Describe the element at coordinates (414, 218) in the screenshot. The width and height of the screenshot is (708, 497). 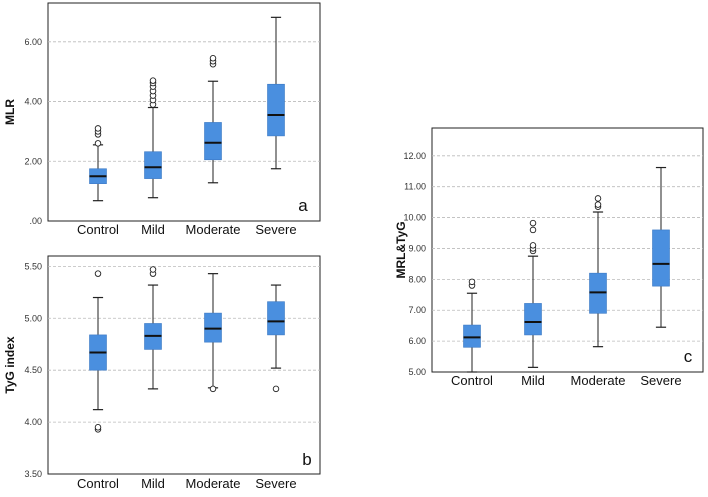
I see `panel-c-y-tick-label: 10.00` at that location.